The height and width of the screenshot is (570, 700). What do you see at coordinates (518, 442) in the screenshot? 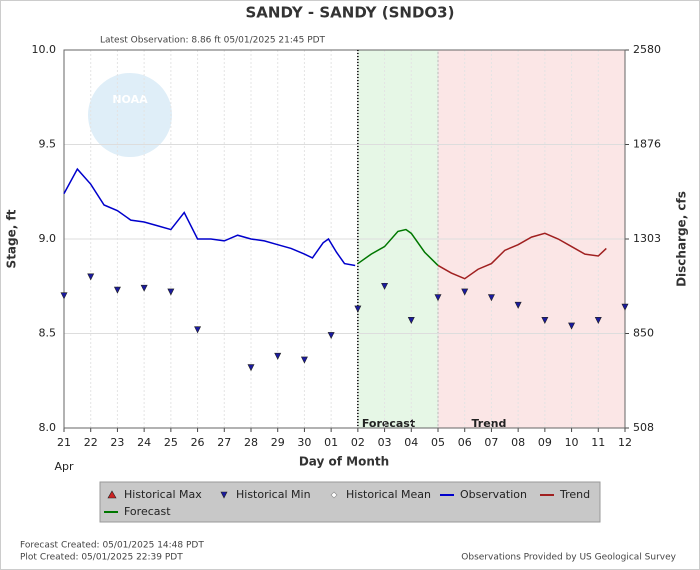
I see `x-tick-label: 08` at bounding box center [518, 442].